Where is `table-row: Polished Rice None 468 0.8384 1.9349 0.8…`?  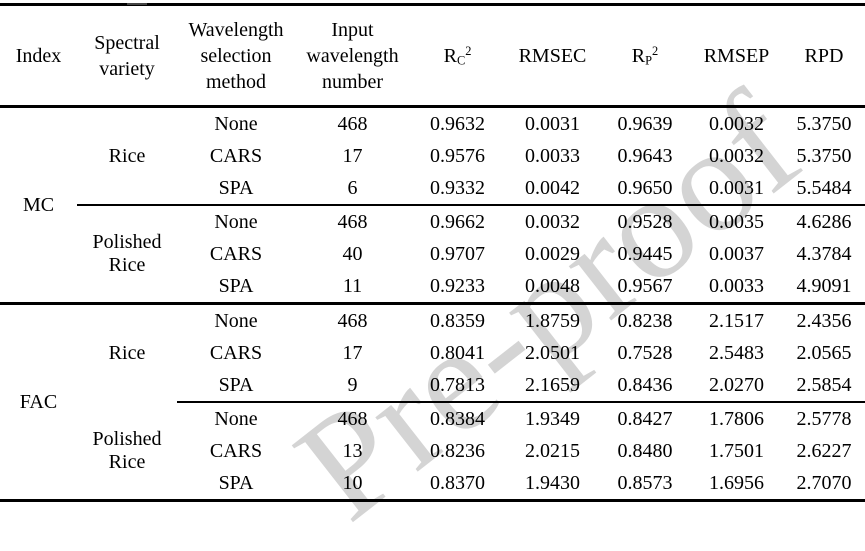 table-row: Polished Rice None 468 0.8384 1.9349 0.8… is located at coordinates (432, 437).